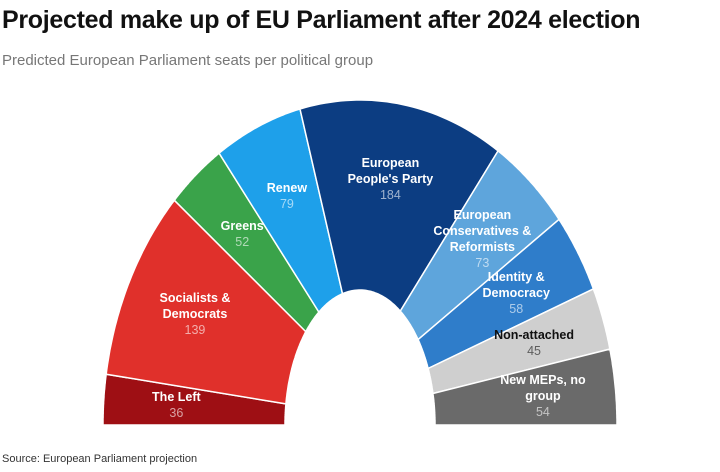 The width and height of the screenshot is (720, 472). What do you see at coordinates (534, 351) in the screenshot?
I see `value-label: 45` at bounding box center [534, 351].